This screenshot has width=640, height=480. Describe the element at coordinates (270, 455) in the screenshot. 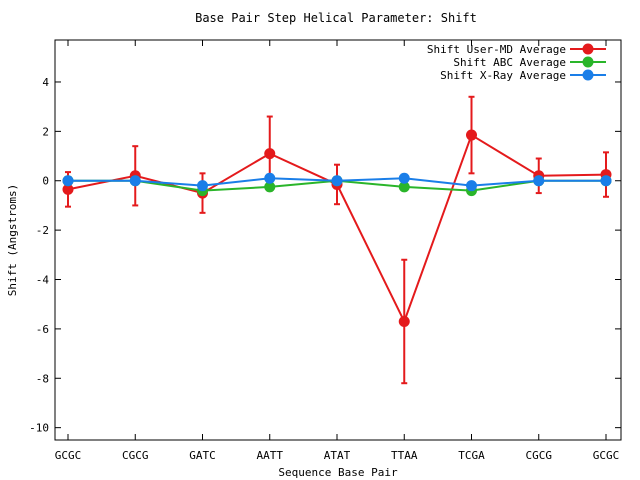

I see `x-tick-label: AATT` at that location.